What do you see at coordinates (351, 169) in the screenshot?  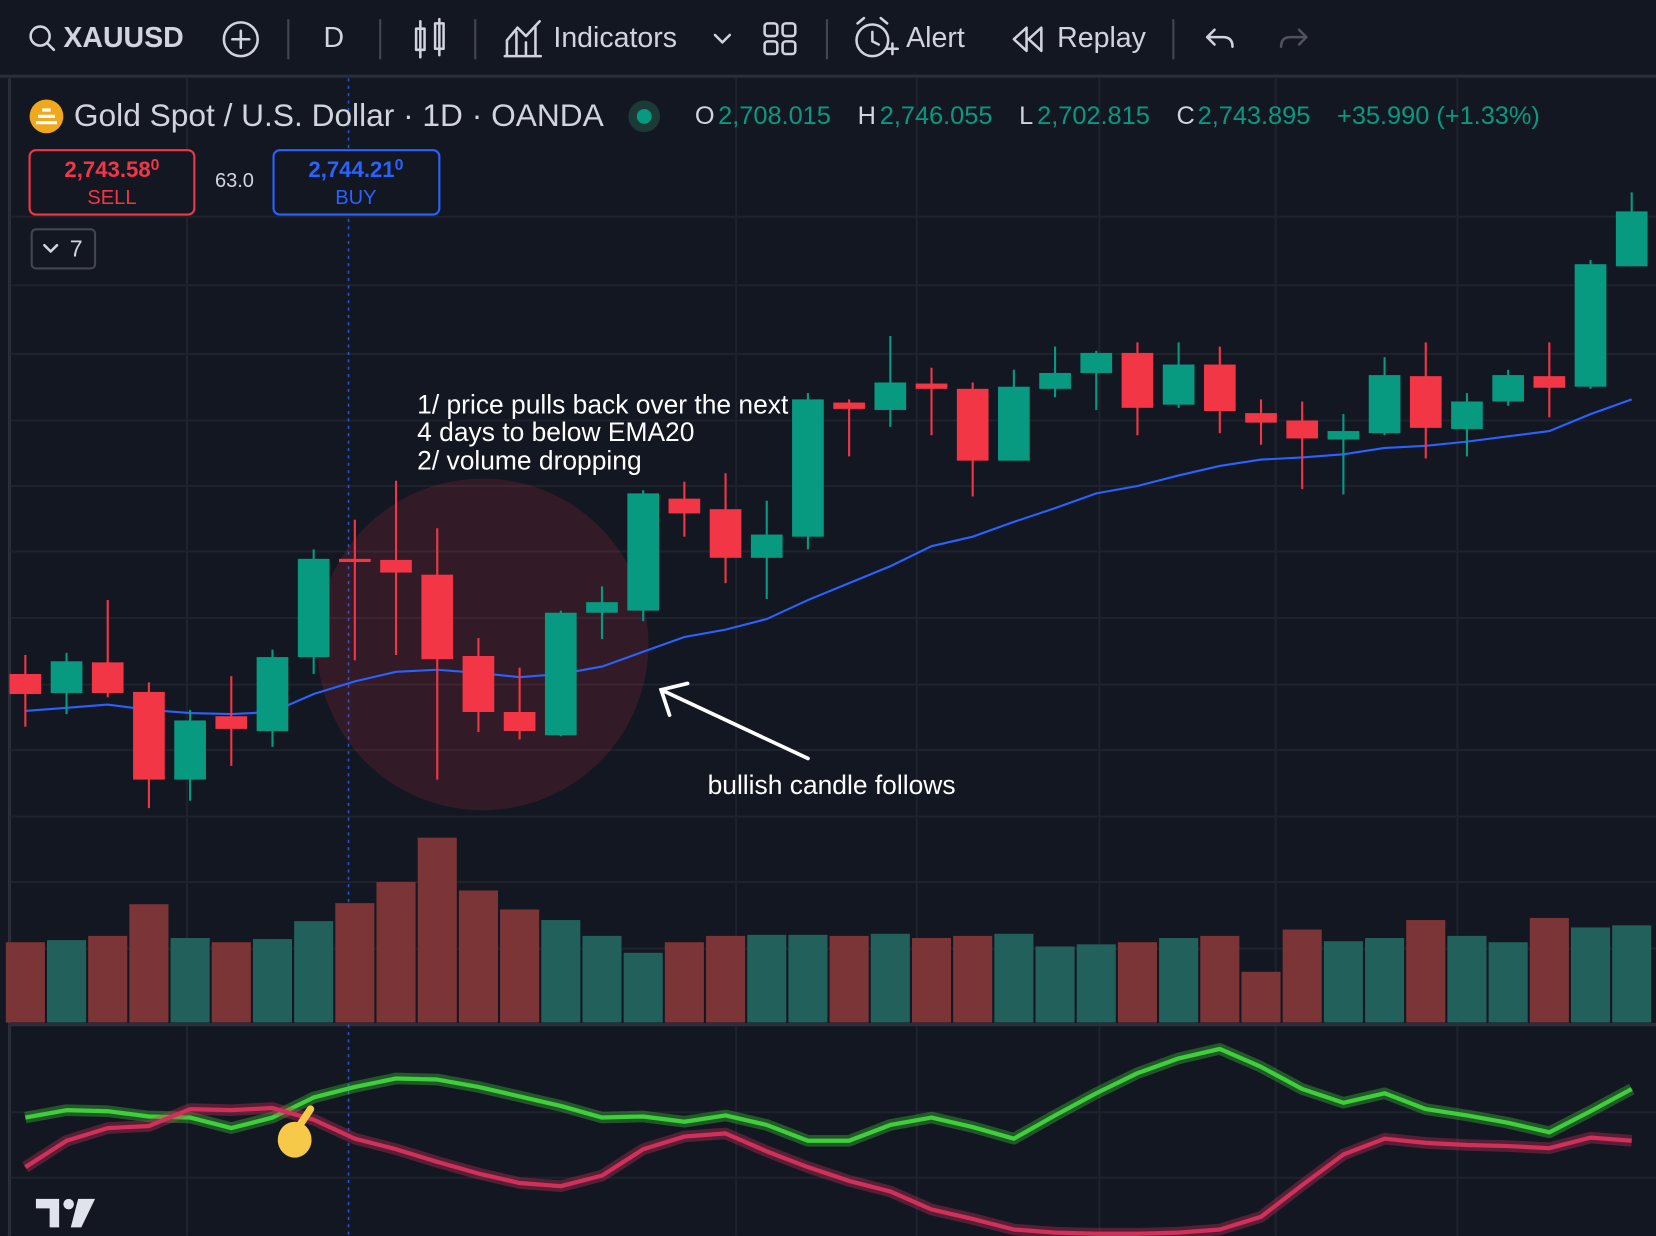 I see `price: 2,744.21` at bounding box center [351, 169].